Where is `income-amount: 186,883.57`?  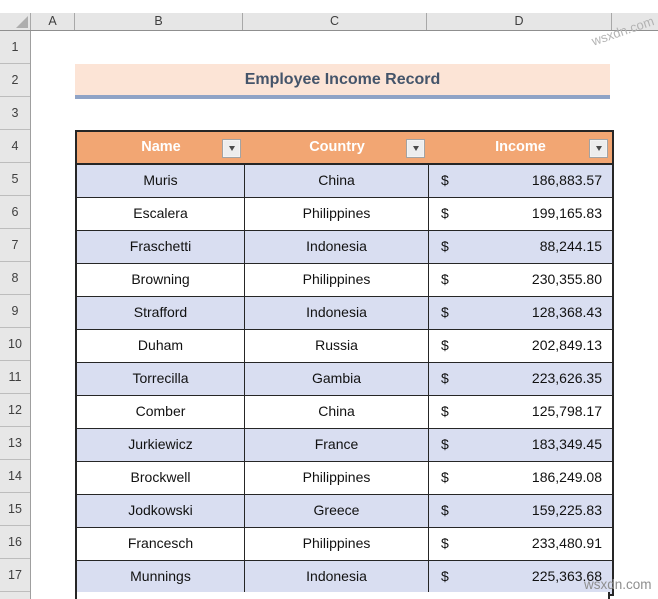 income-amount: 186,883.57 is located at coordinates (566, 180).